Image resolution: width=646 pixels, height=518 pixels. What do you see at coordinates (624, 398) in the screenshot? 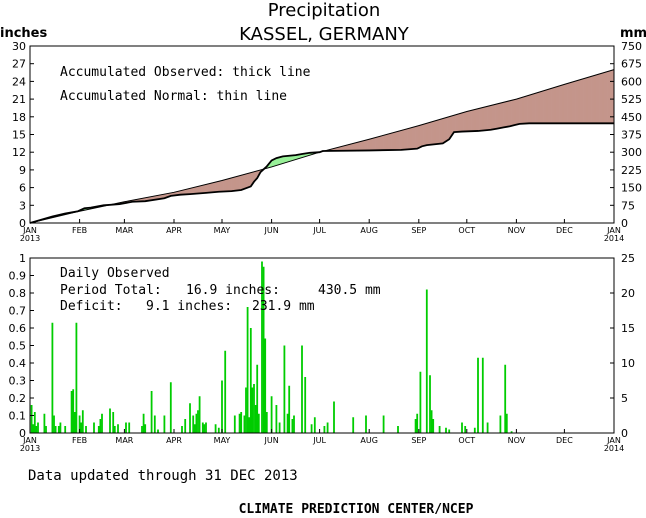
I see `y2-tick-label: 5` at bounding box center [624, 398].